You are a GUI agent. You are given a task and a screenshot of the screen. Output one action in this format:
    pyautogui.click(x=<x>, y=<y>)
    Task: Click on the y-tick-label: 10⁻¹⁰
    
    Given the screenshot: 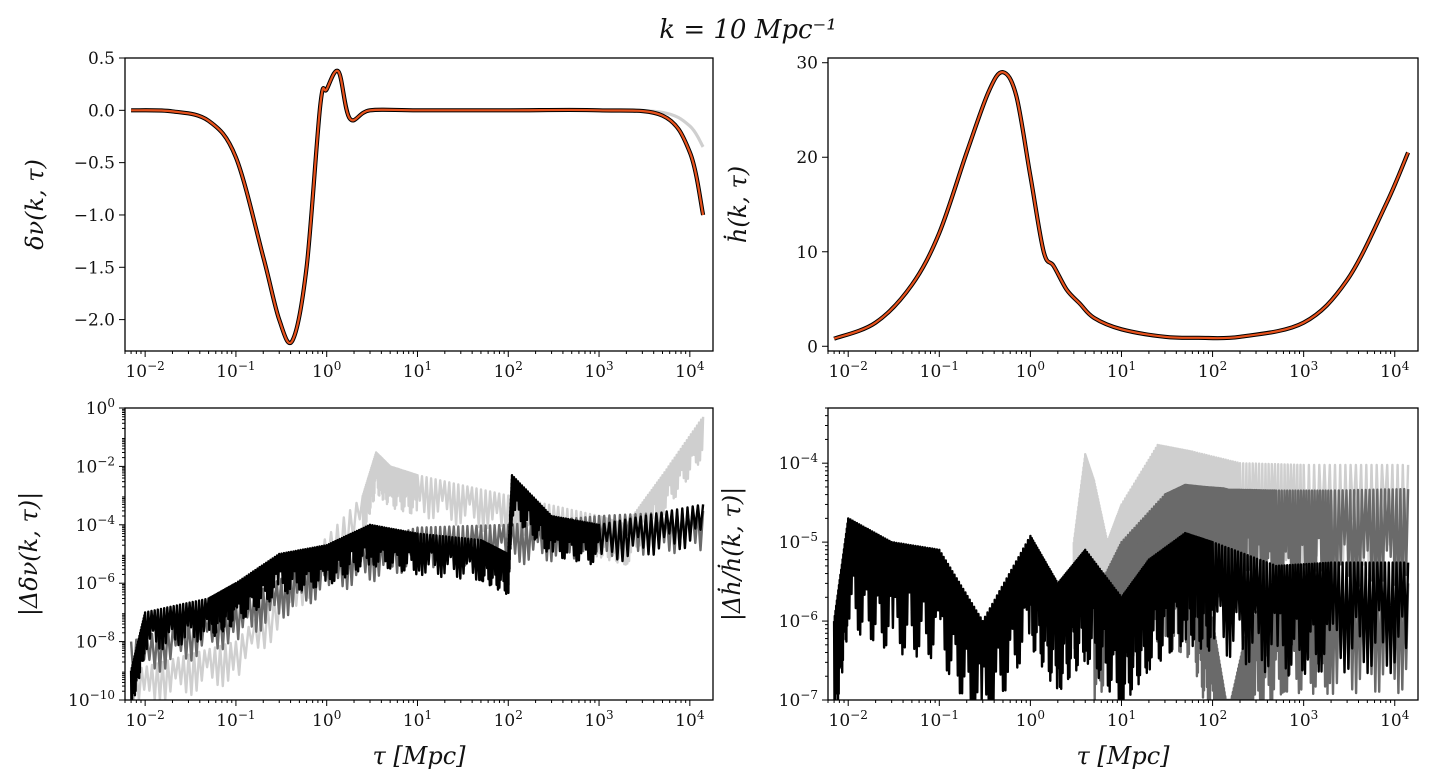 What is the action you would take?
    pyautogui.click(x=91, y=699)
    